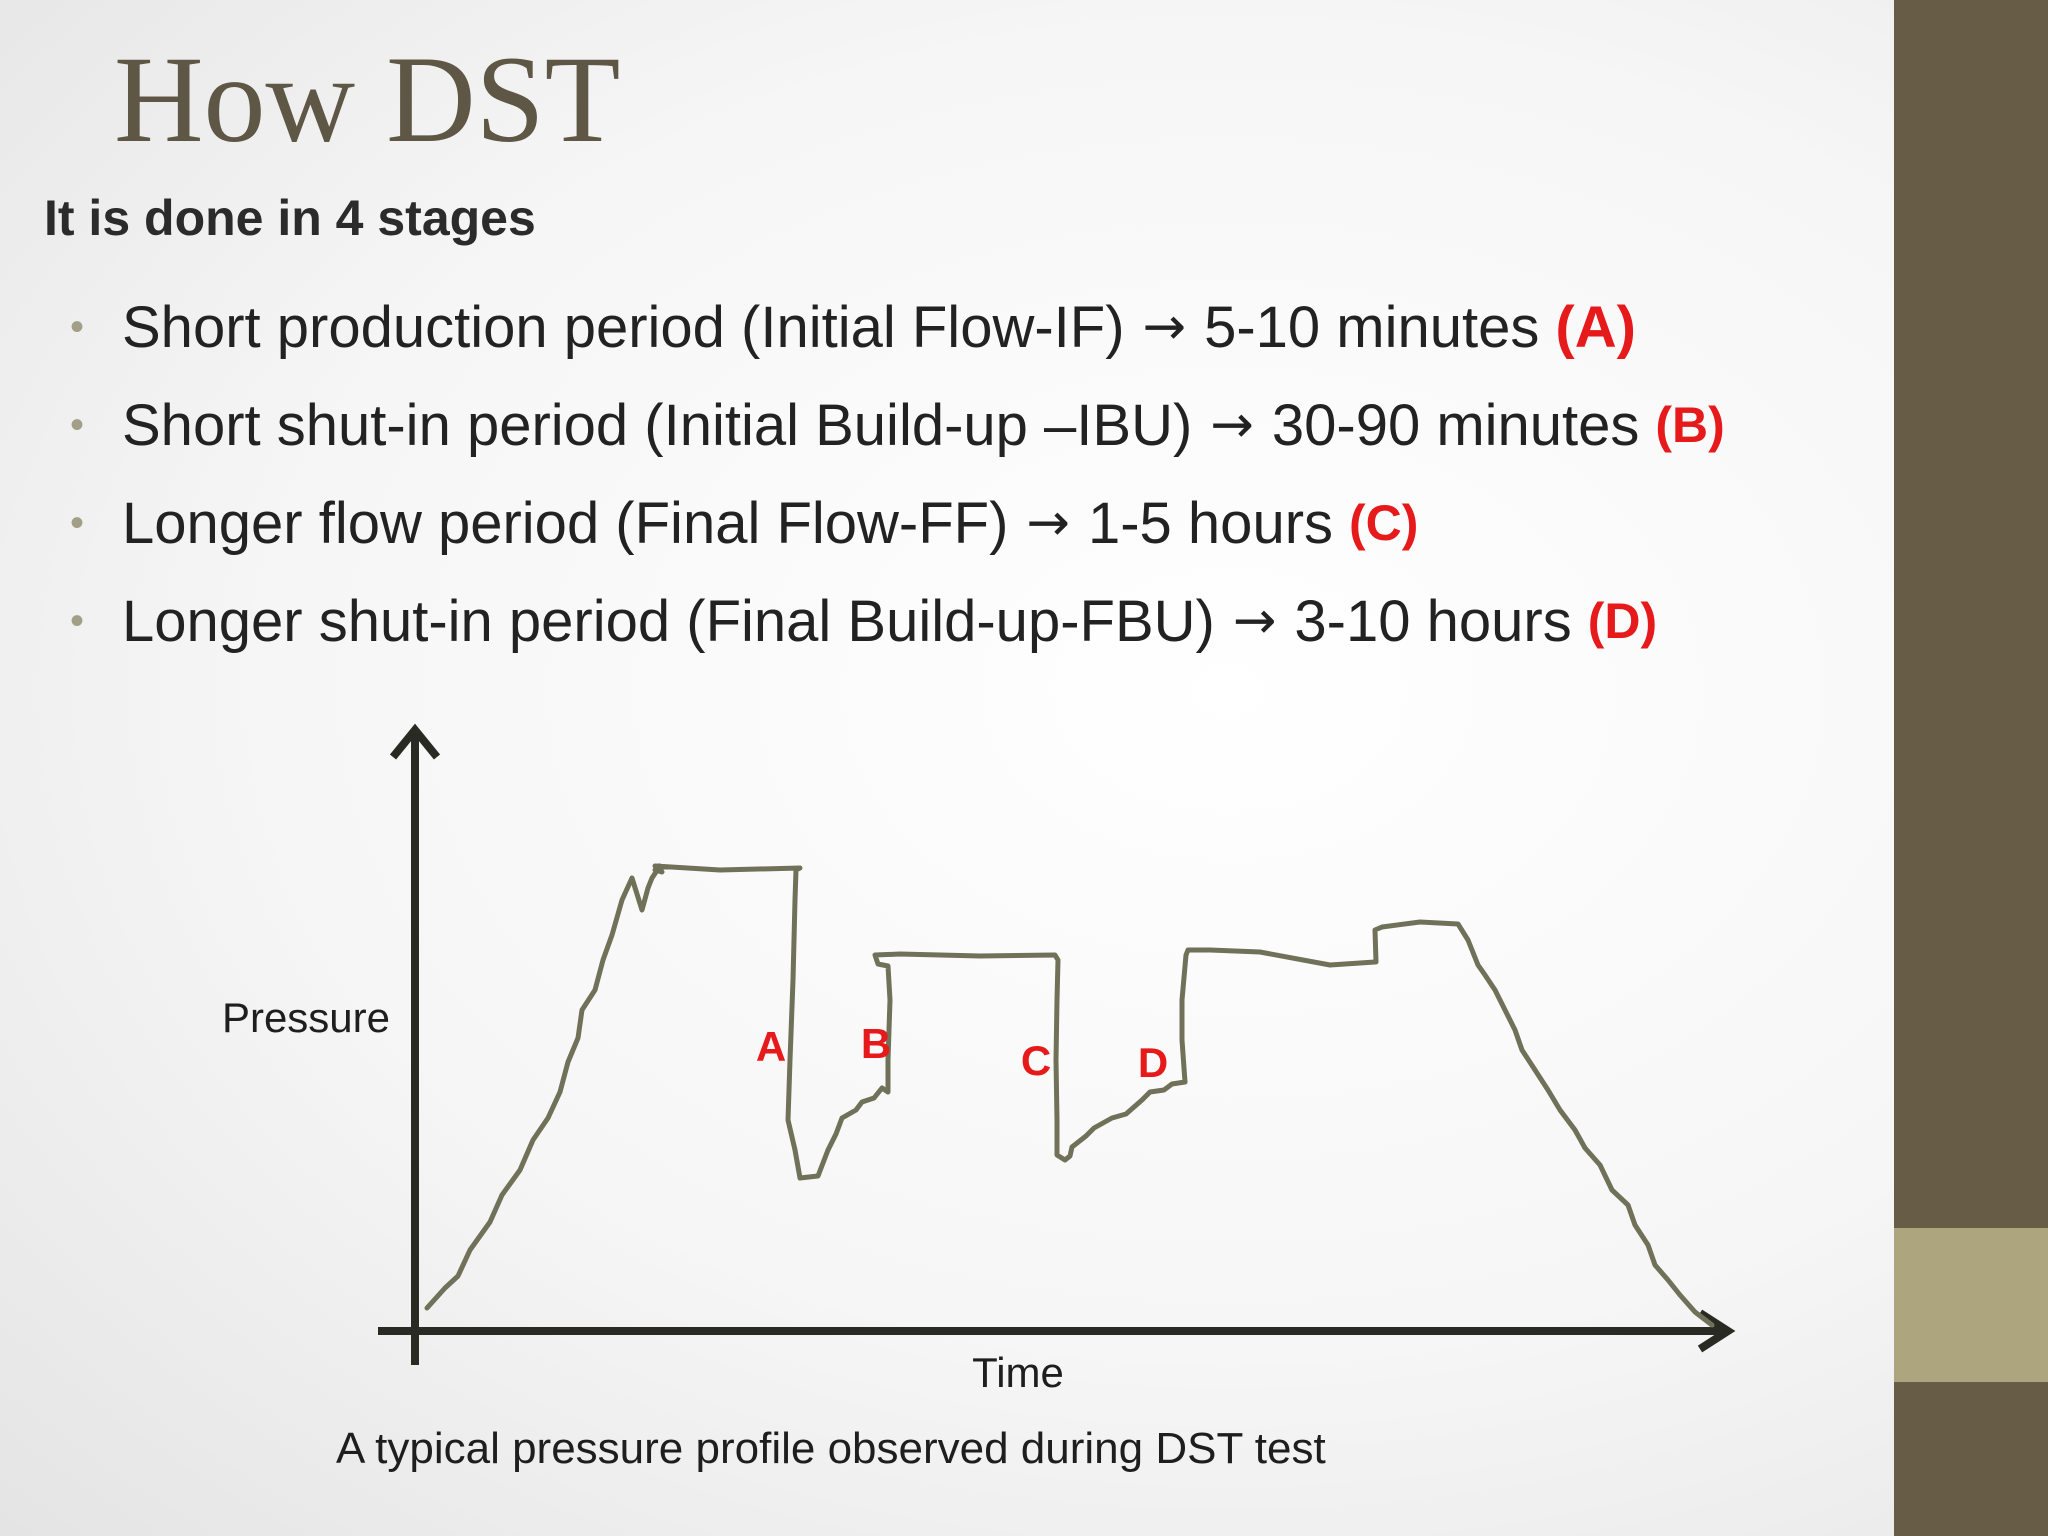  What do you see at coordinates (771, 1046) in the screenshot?
I see `stage-label-a: A` at bounding box center [771, 1046].